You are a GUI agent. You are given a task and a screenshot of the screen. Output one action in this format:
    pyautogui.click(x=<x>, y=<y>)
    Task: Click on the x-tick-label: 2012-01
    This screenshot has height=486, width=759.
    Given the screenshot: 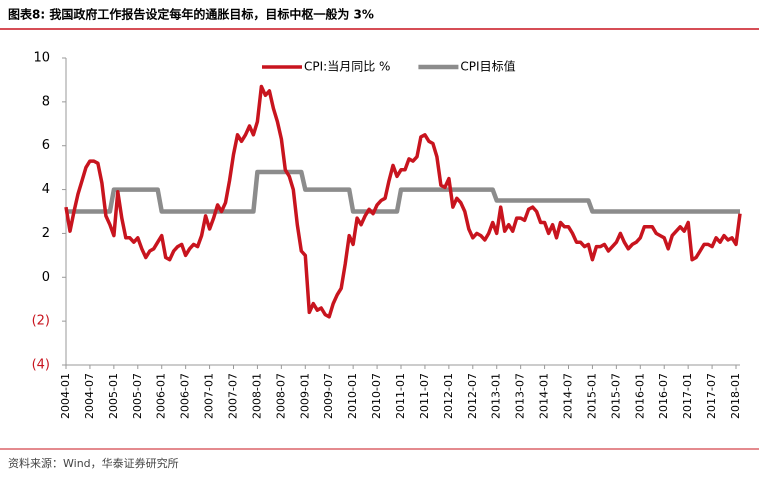 What is the action you would take?
    pyautogui.click(x=448, y=396)
    